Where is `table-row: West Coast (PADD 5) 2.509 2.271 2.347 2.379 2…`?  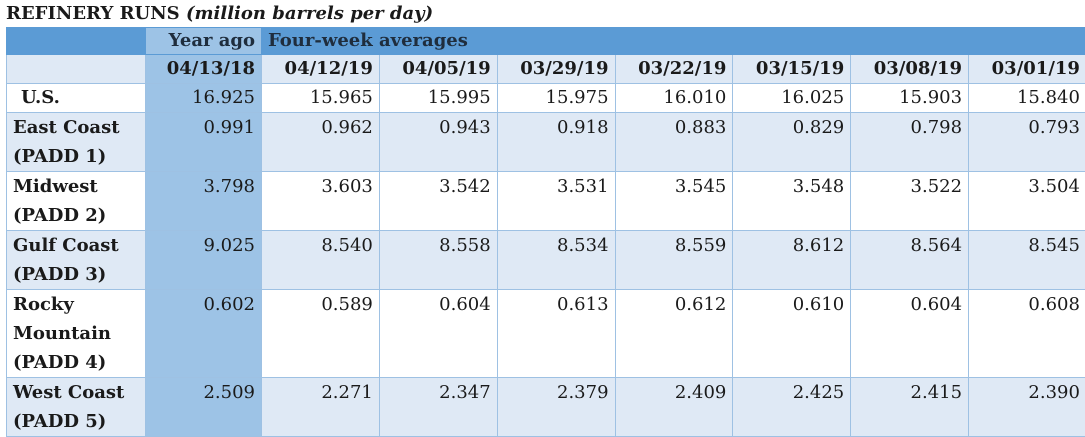
table-row: West Coast (PADD 5) 2.509 2.271 2.347 2.379 2… is located at coordinates (545, 407).